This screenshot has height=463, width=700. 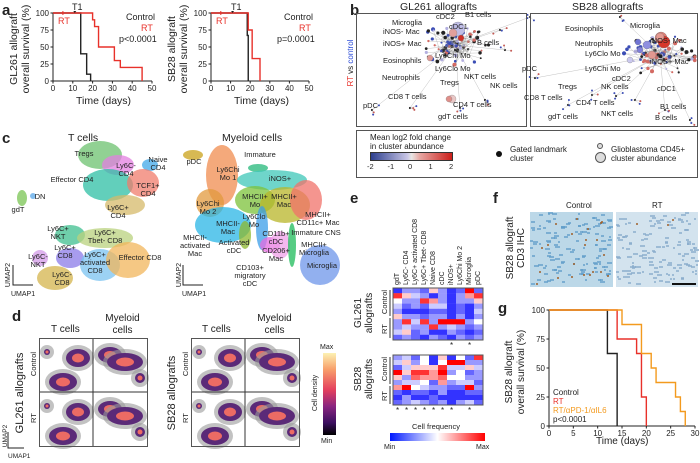 I want to click on sb28-cluster-label: Ly6Chi Mo, so click(x=603, y=68).